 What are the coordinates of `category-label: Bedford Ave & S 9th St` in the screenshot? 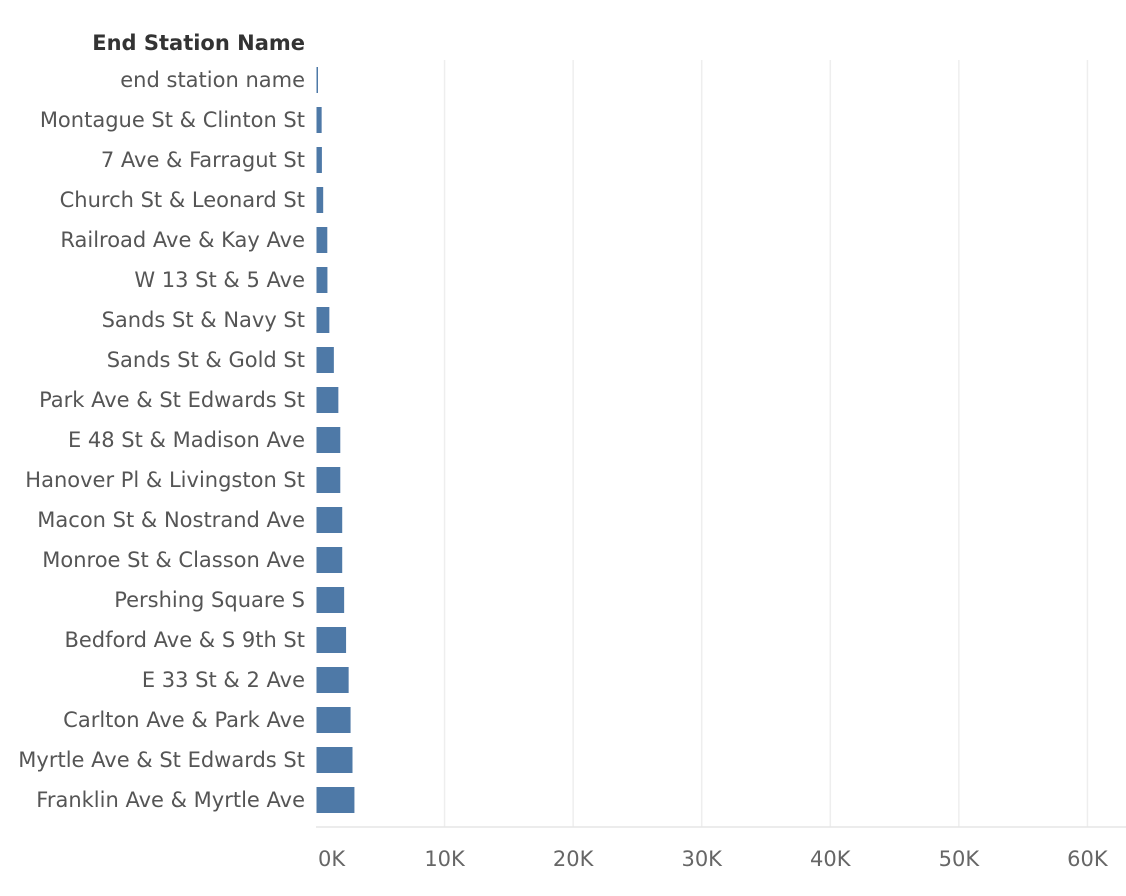 It's located at (184, 640).